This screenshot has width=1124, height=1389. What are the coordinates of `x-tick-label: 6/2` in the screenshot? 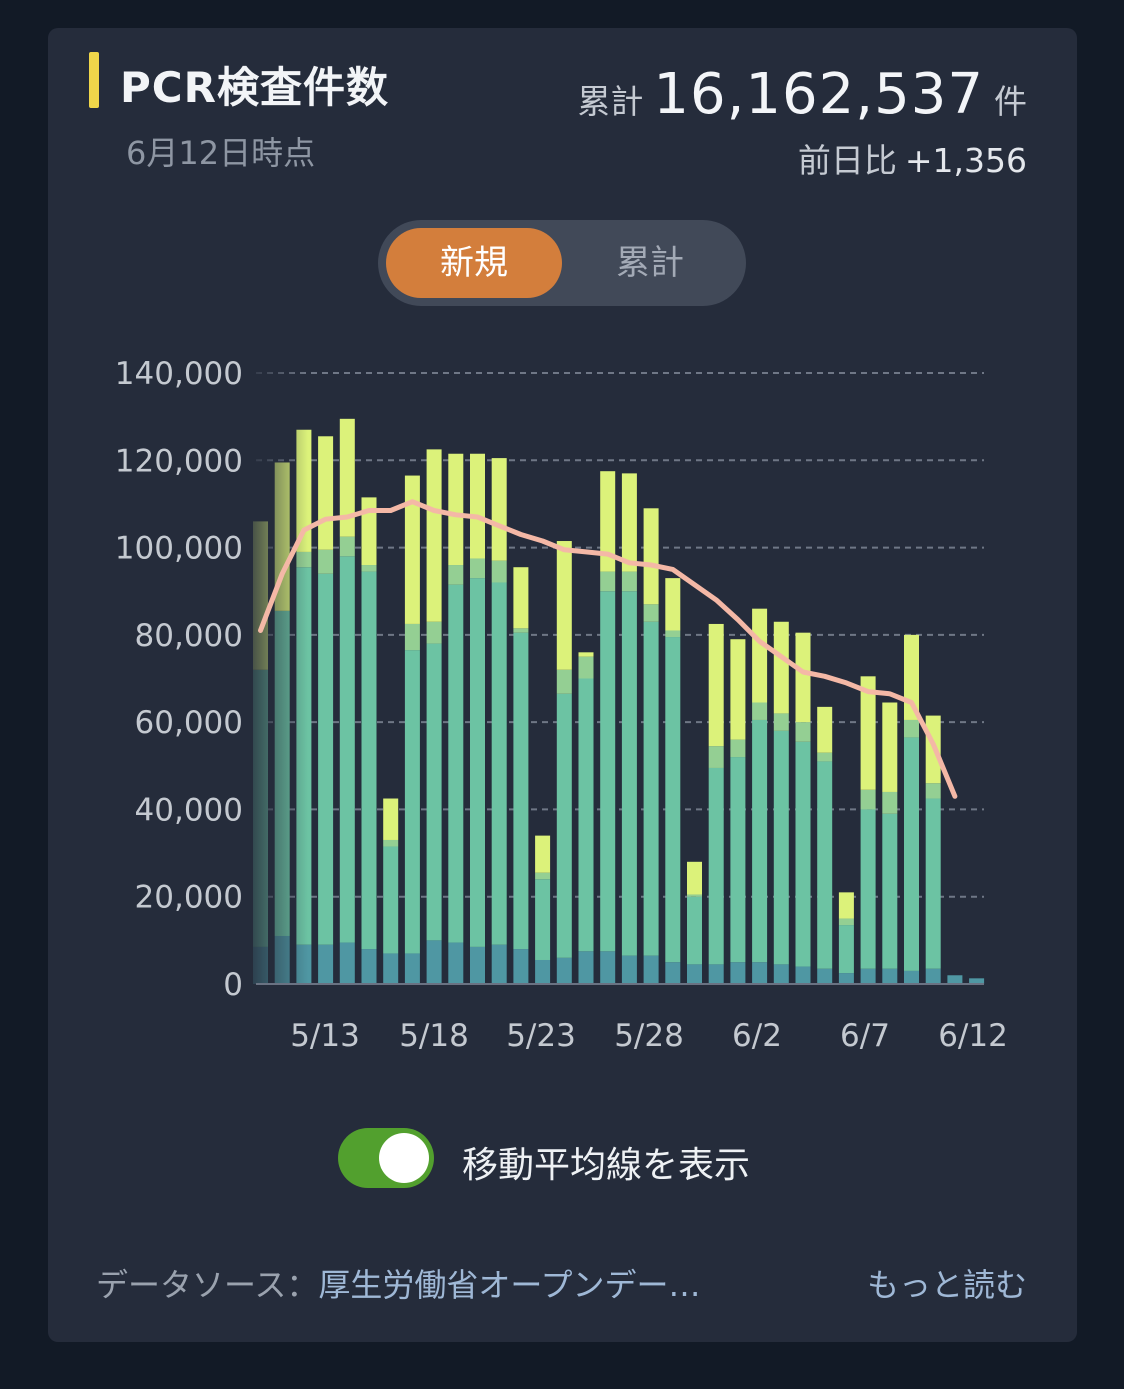 It's located at (757, 1036).